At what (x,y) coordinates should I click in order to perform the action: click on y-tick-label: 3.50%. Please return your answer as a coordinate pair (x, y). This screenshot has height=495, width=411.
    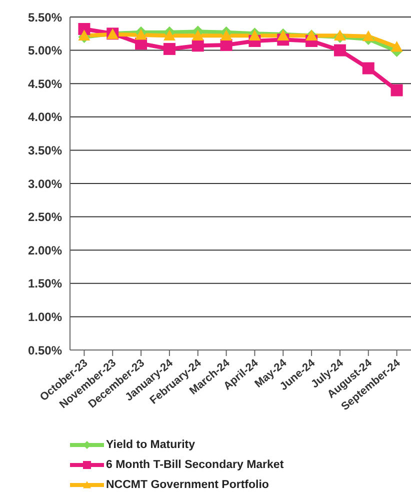
    Looking at the image, I should click on (45, 150).